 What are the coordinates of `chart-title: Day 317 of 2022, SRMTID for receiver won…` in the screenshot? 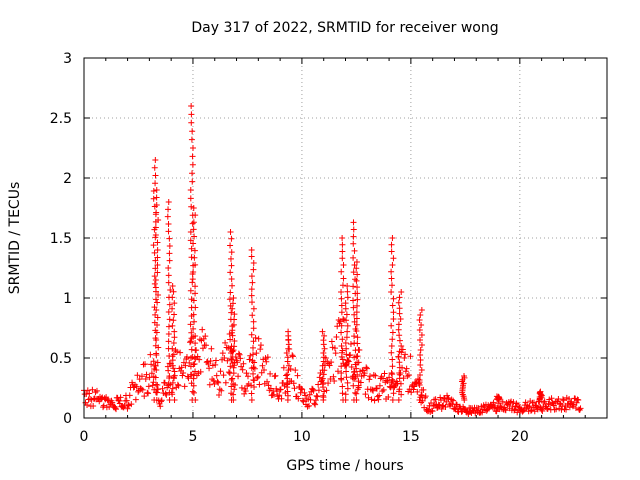 It's located at (344, 28).